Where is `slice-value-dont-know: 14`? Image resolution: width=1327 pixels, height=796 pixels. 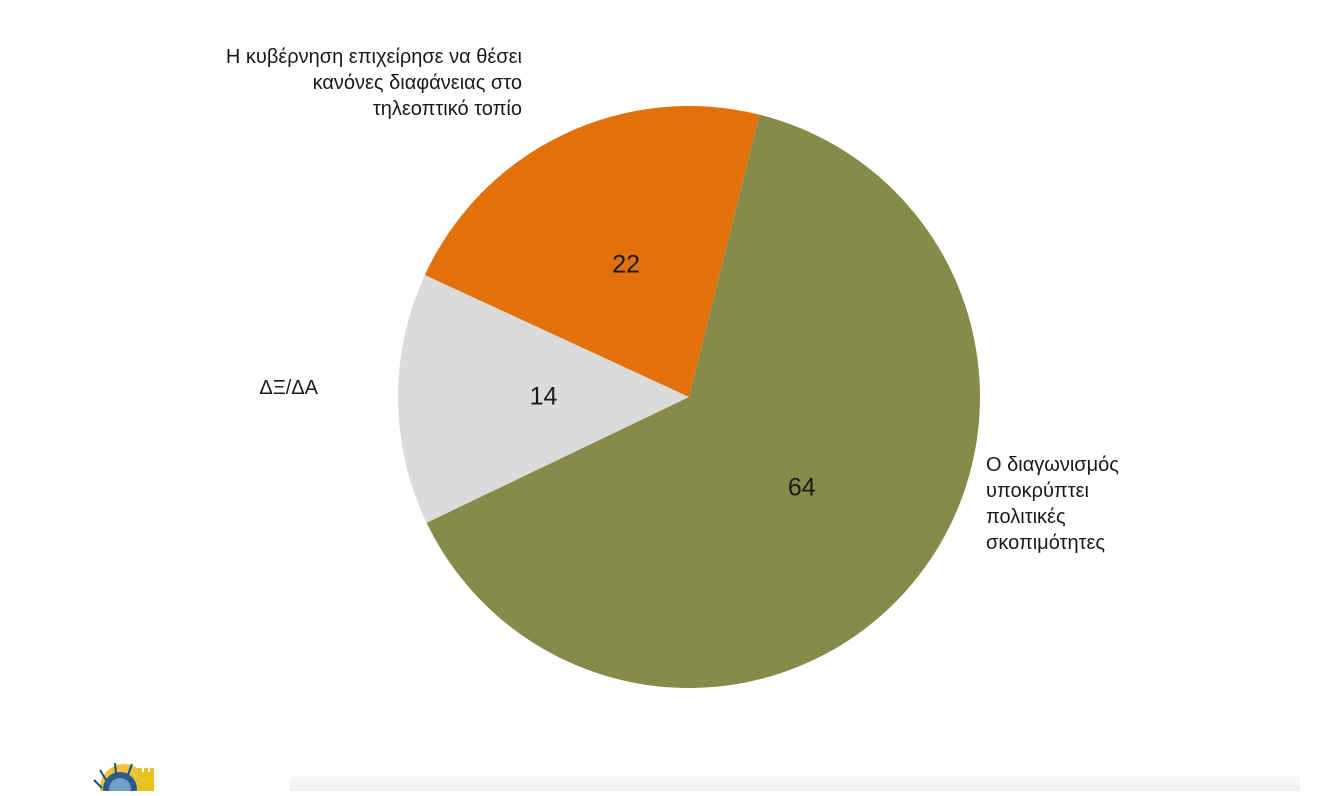
slice-value-dont-know: 14 is located at coordinates (544, 397).